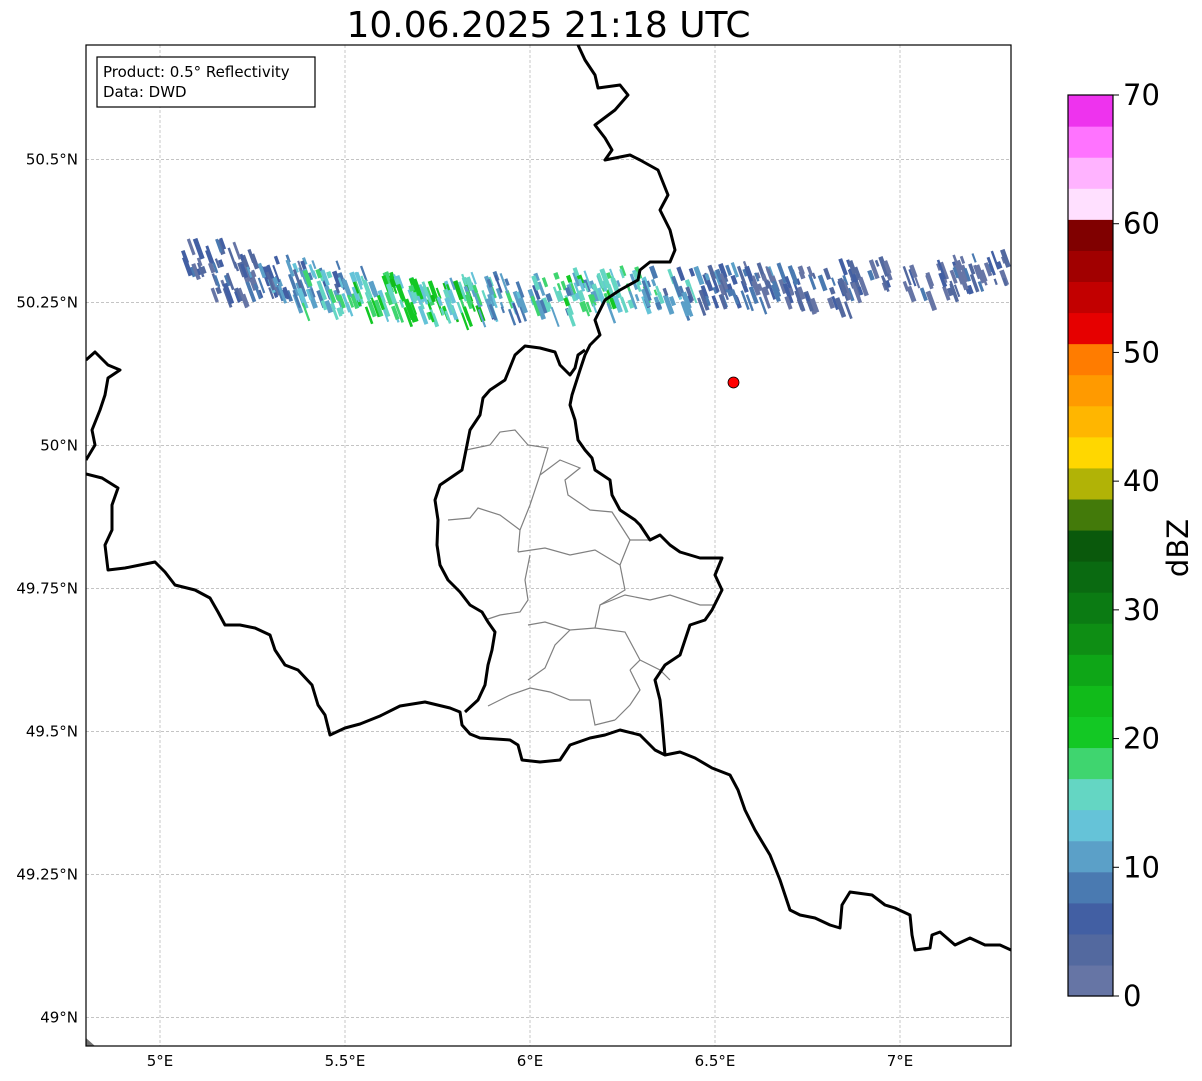  I want to click on colorbar-frame, so click(1090, 545).